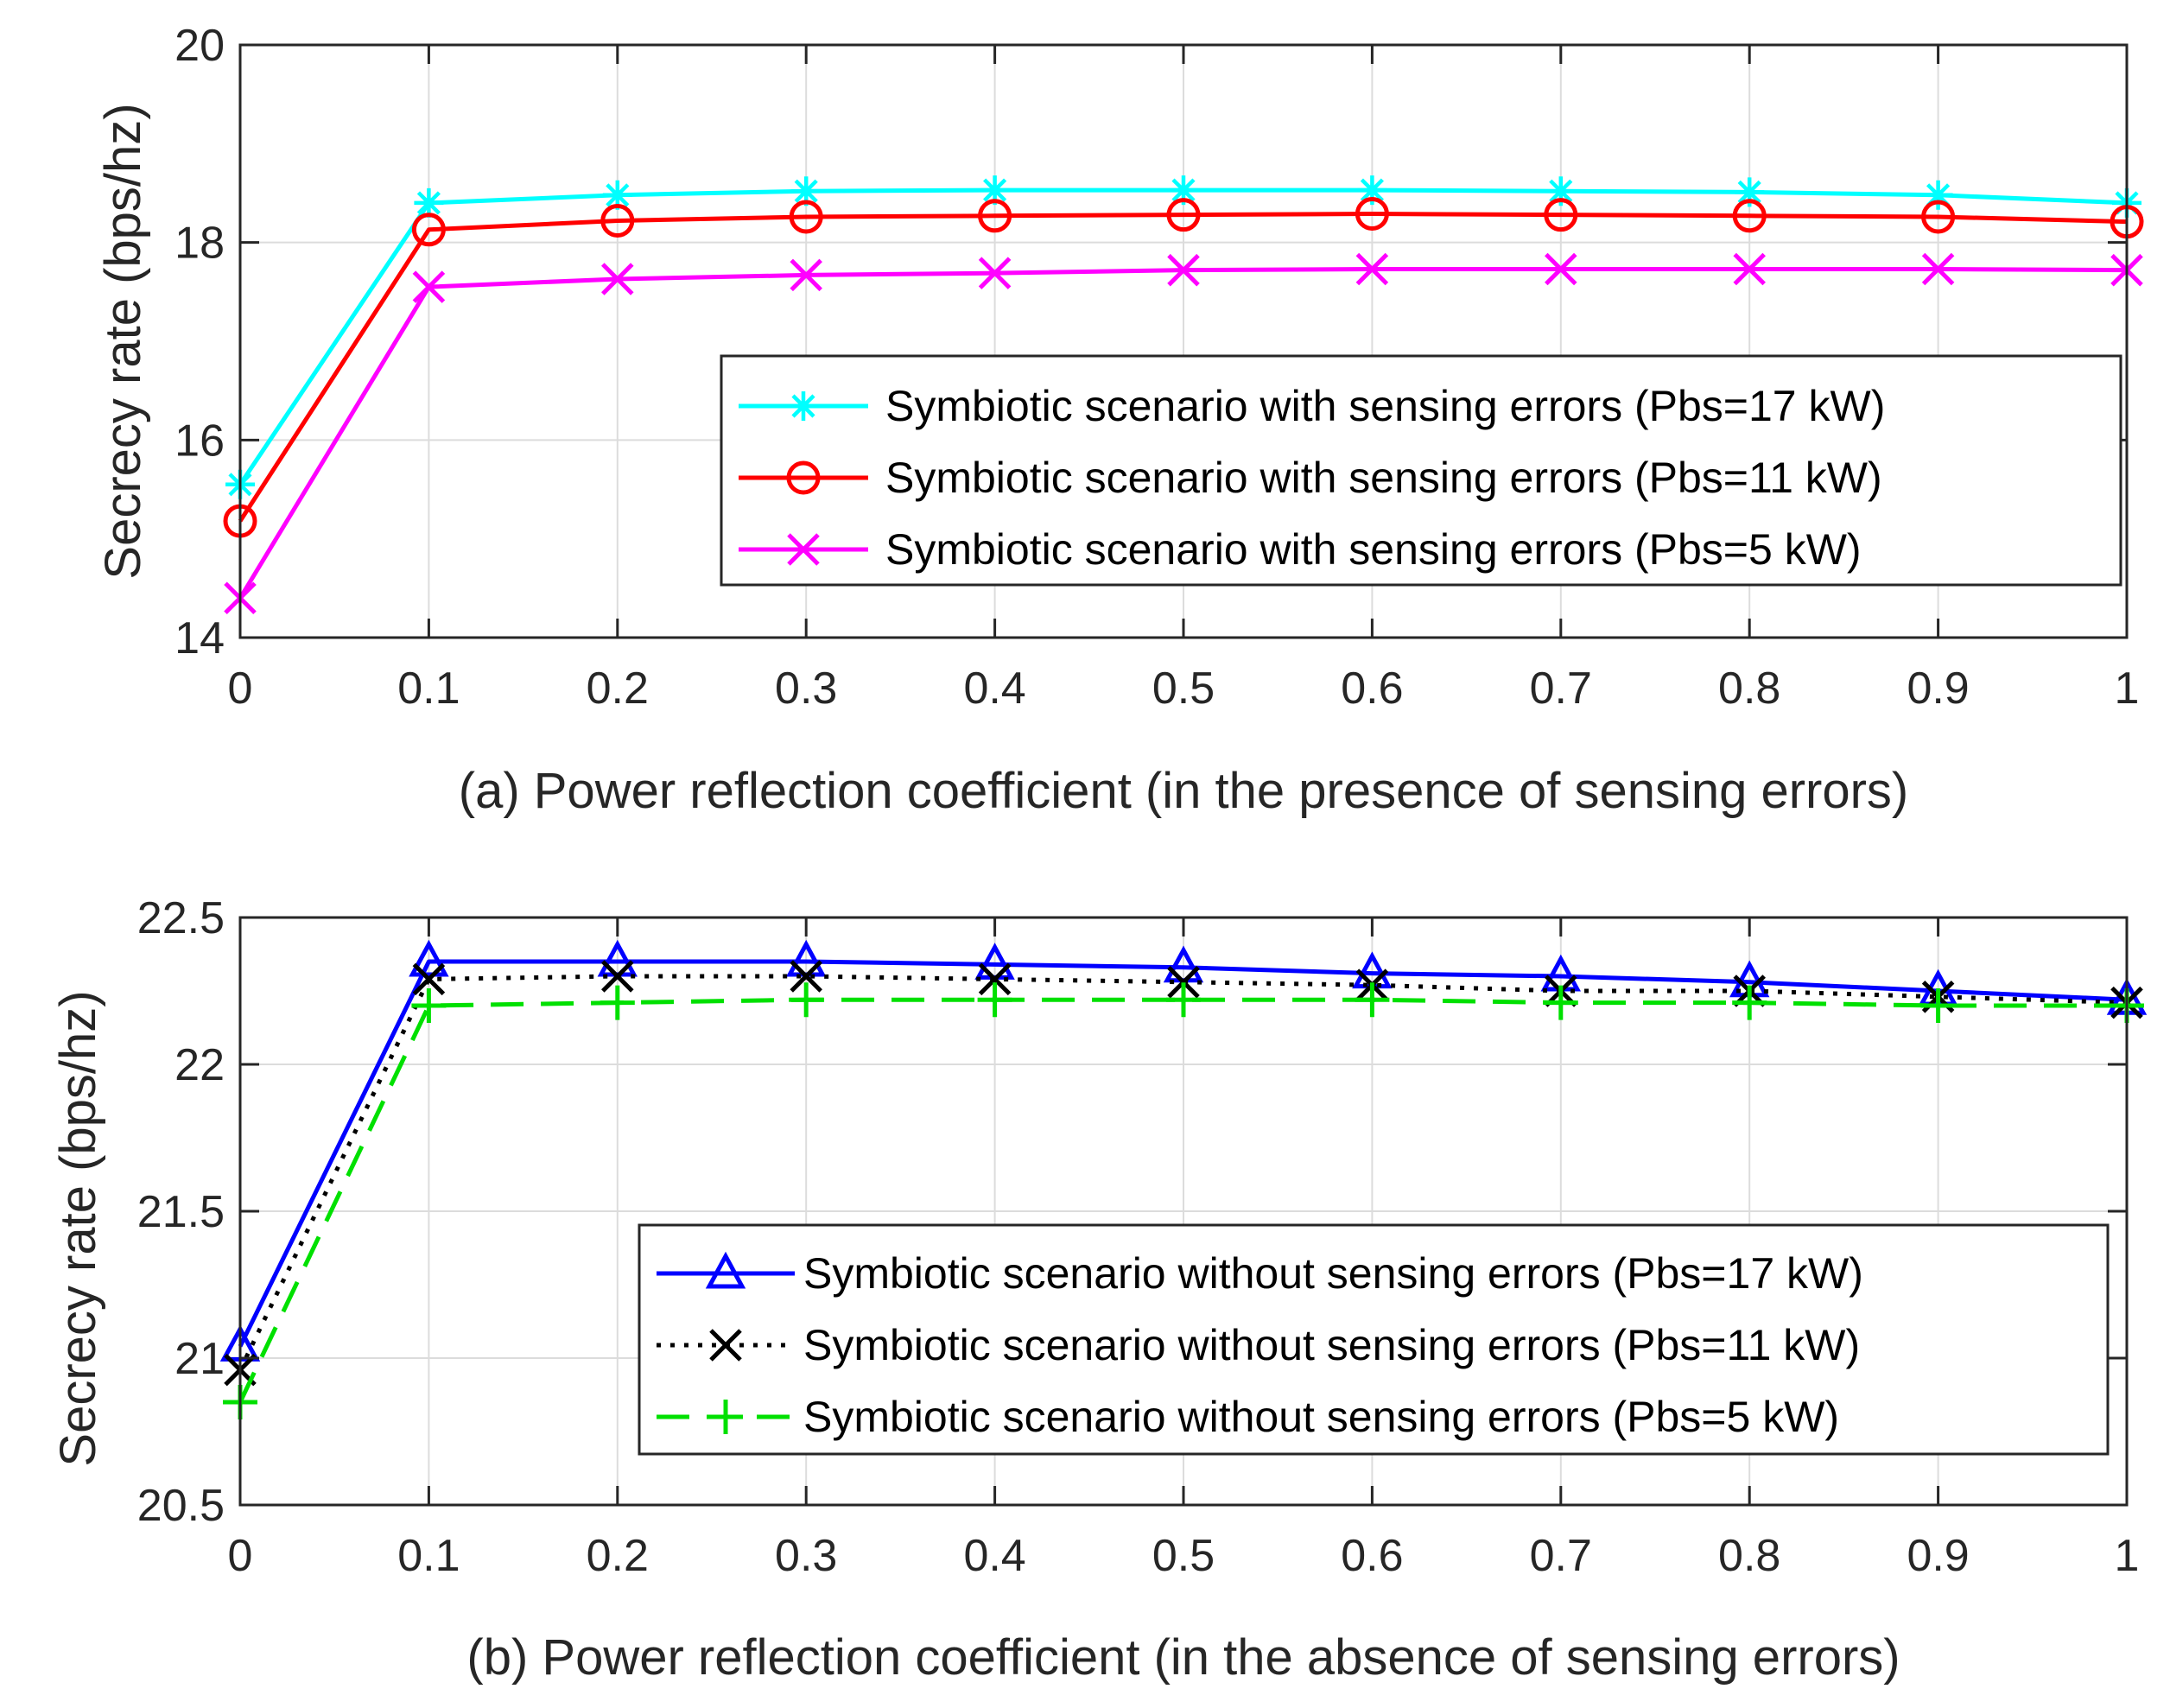  What do you see at coordinates (199, 1359) in the screenshot?
I see `chart-b-ytick-label: 21` at bounding box center [199, 1359].